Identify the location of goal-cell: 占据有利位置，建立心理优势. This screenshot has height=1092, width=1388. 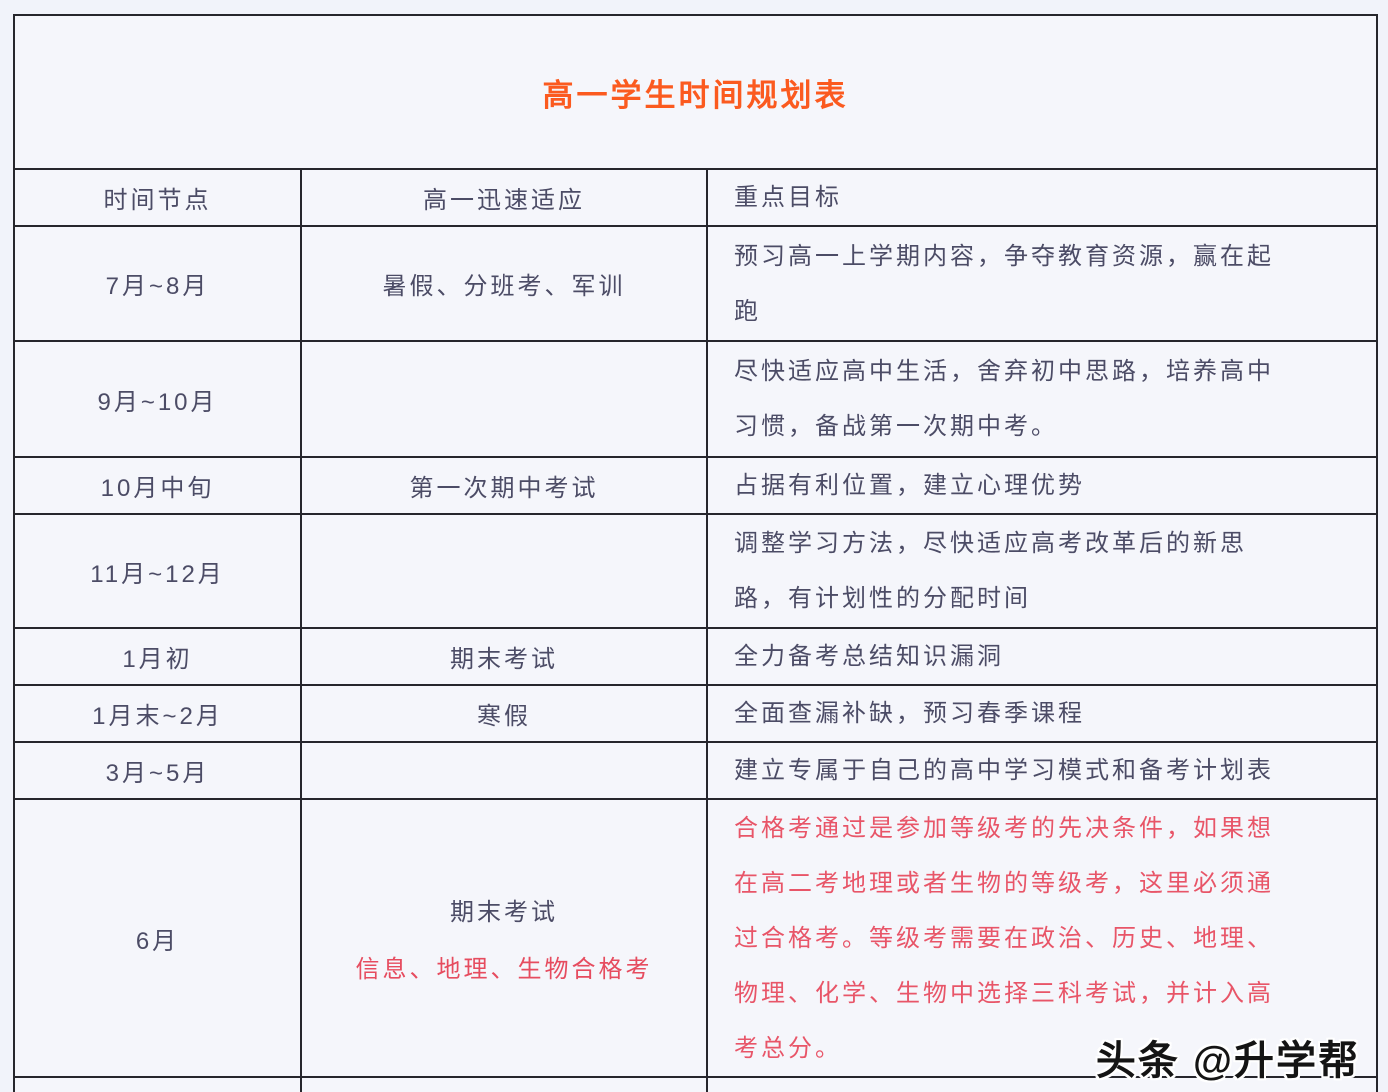
(1042, 485).